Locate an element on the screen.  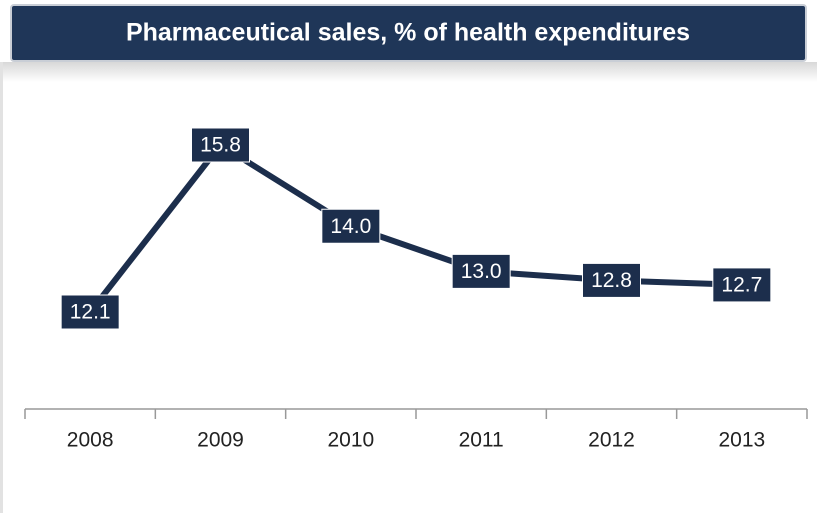
x-tick-label: 2009 is located at coordinates (220, 440).